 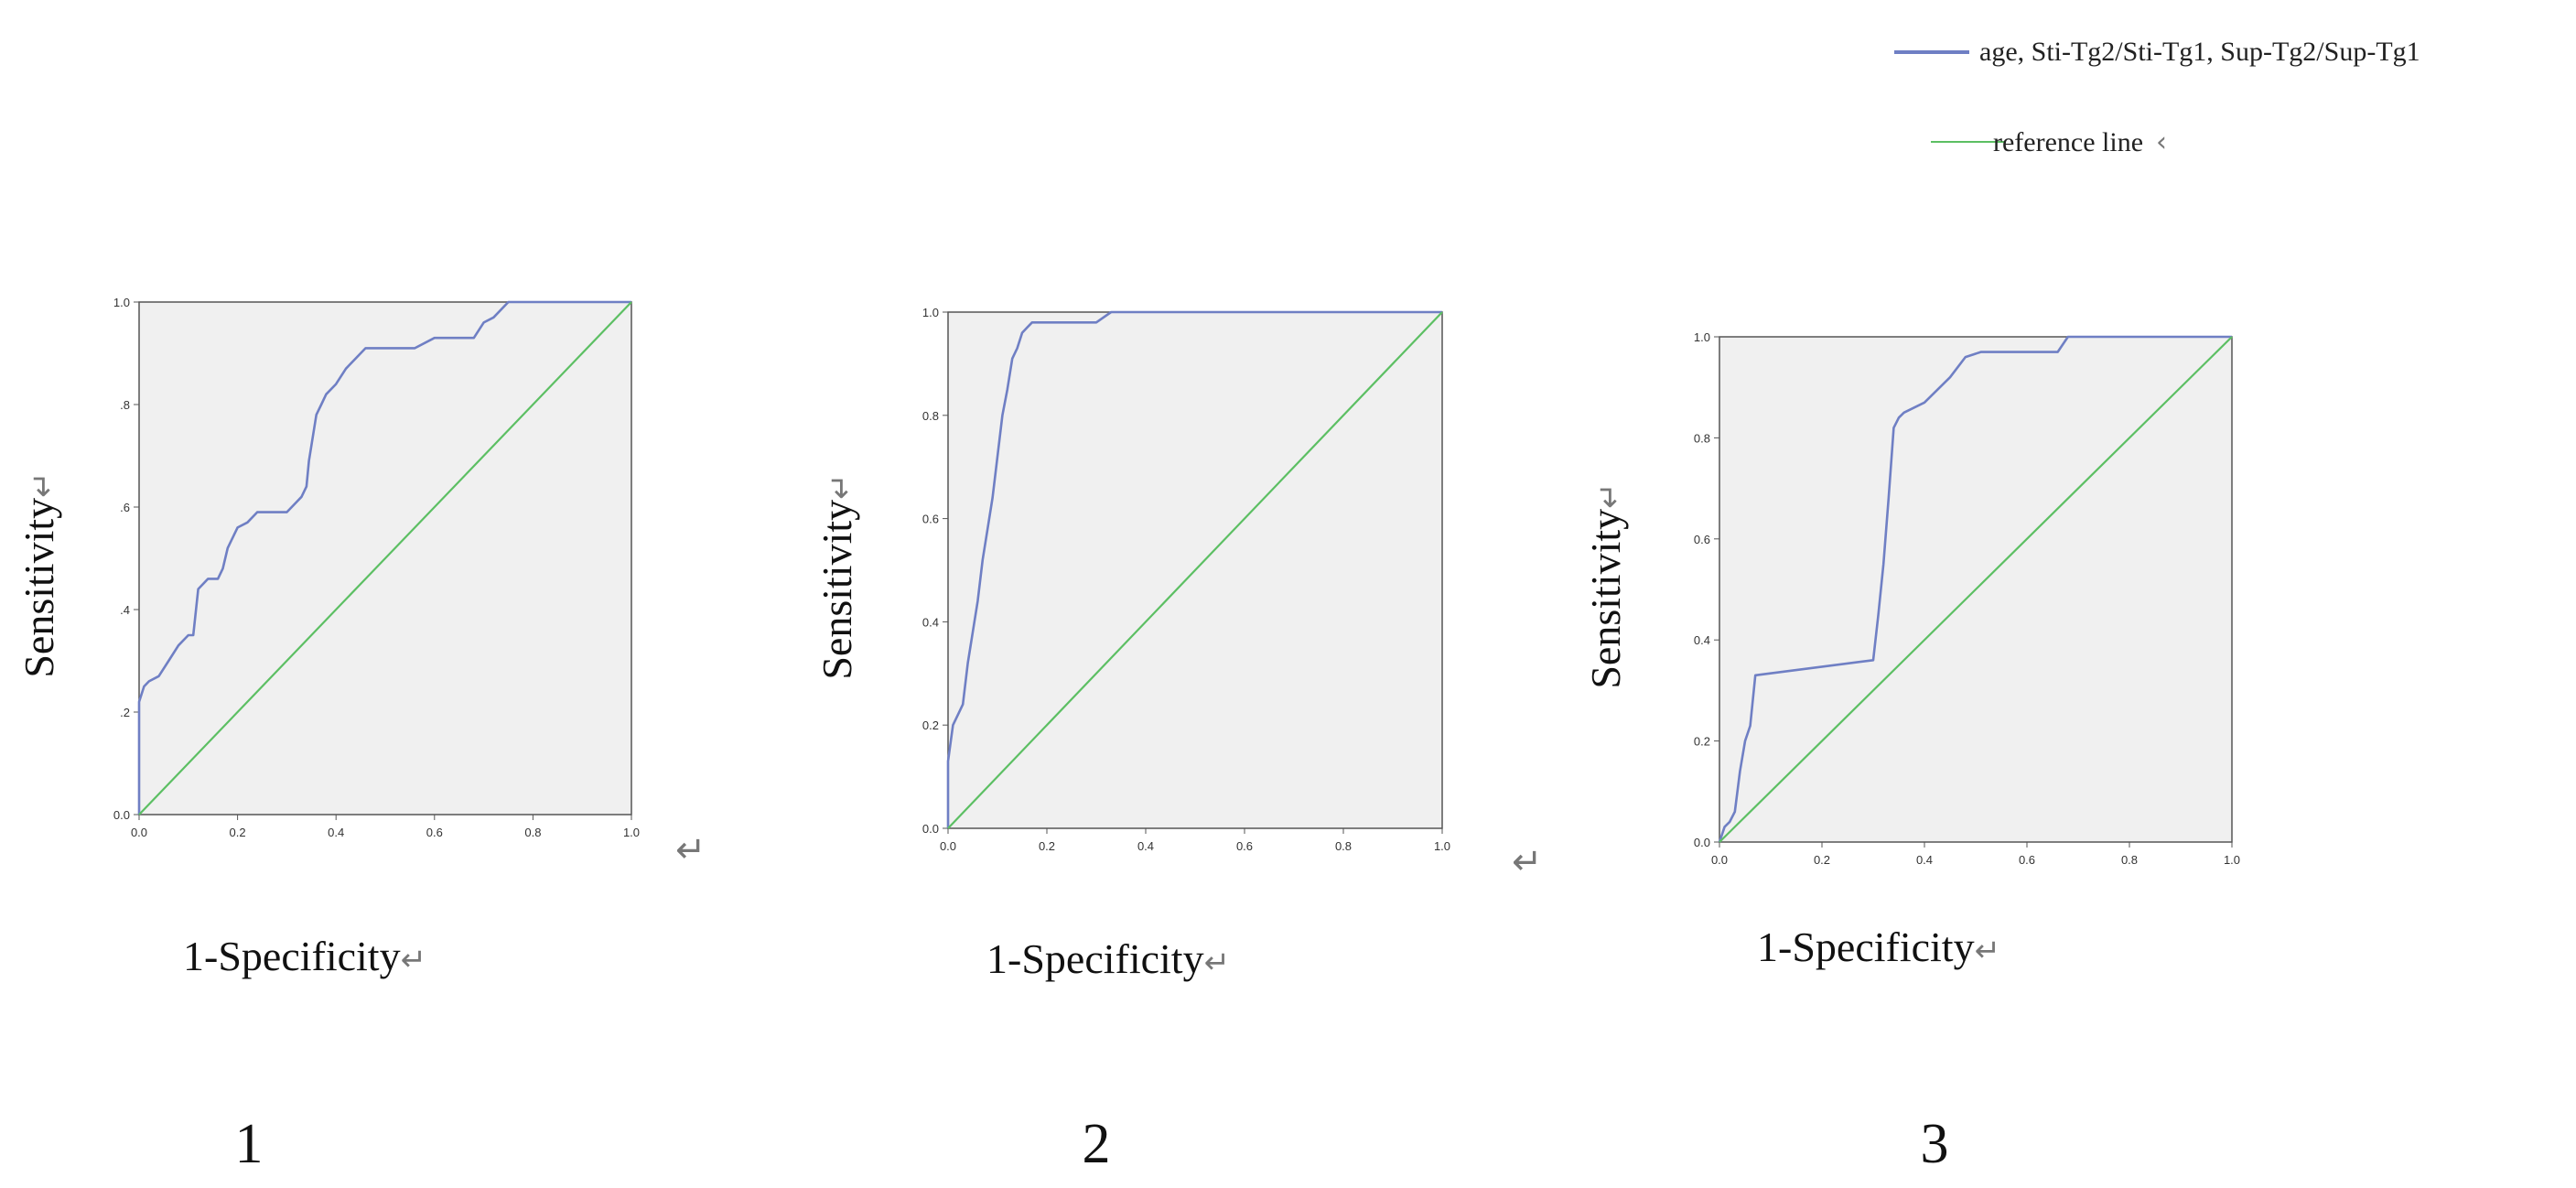 What do you see at coordinates (1097, 1144) in the screenshot?
I see `panel-number-2: 2` at bounding box center [1097, 1144].